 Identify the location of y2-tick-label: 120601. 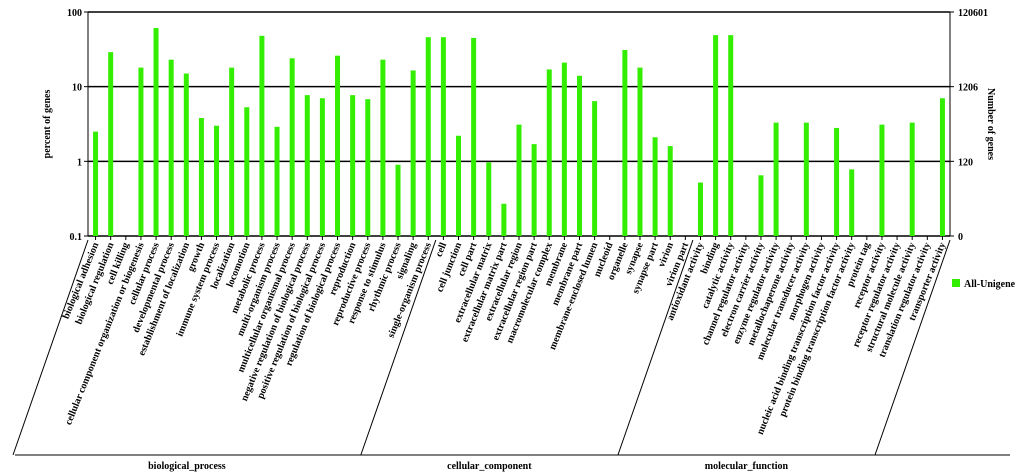
(973, 13).